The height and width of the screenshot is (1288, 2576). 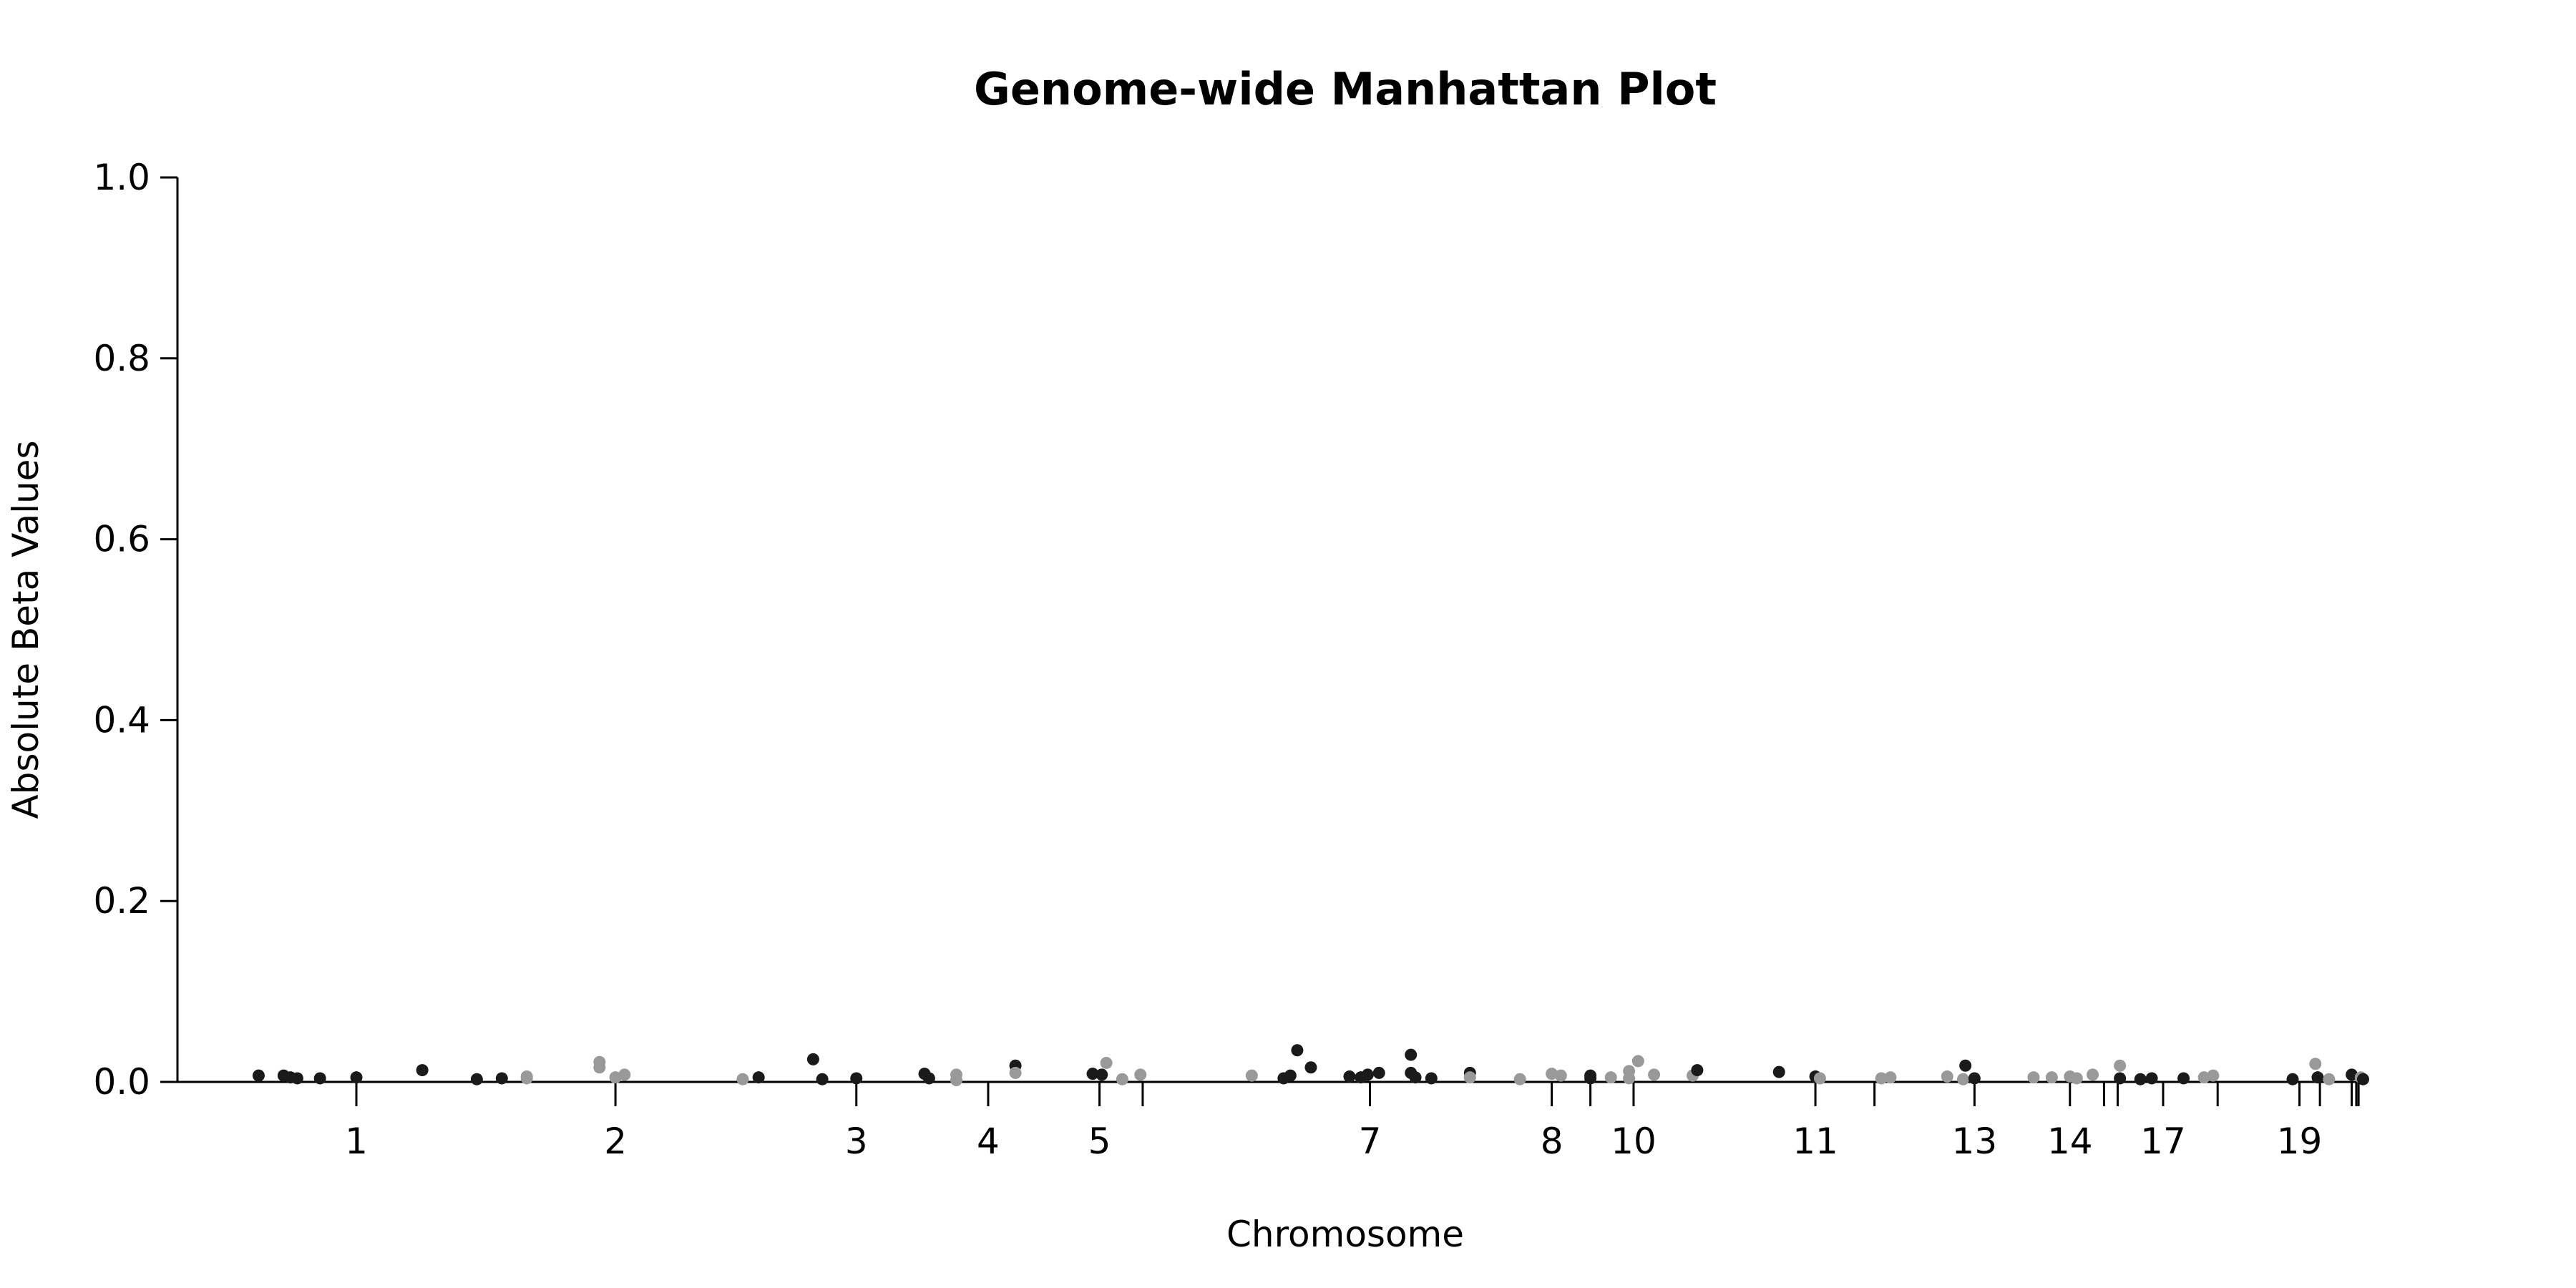 What do you see at coordinates (122, 901) in the screenshot?
I see `y-tick-label: 0.2` at bounding box center [122, 901].